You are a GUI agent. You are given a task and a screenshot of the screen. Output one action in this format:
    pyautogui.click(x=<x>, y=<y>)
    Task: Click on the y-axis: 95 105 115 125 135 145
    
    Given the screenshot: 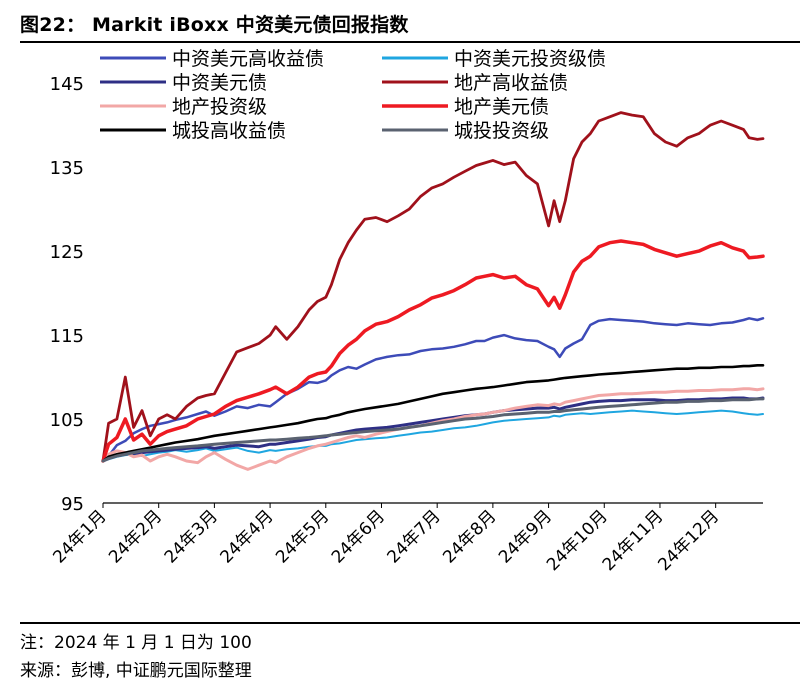 What is the action you would take?
    pyautogui.click(x=67, y=294)
    